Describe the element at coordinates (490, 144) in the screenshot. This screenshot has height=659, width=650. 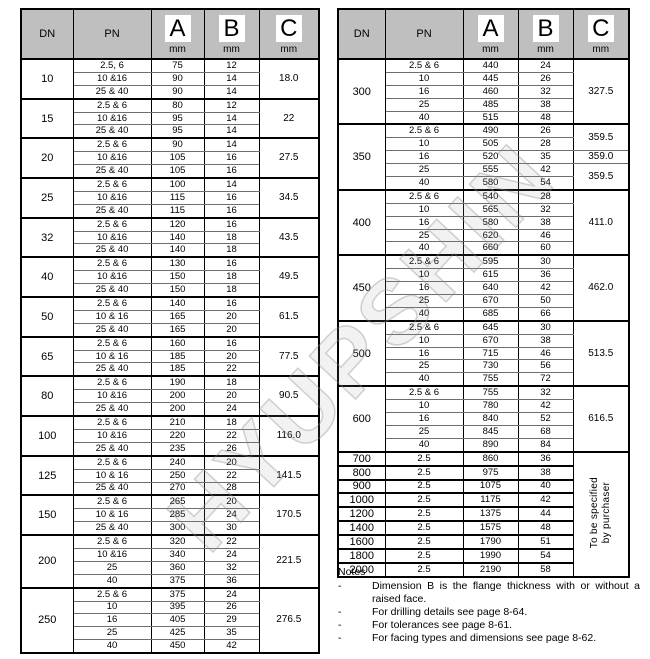
I see `a-cell: 505` at that location.